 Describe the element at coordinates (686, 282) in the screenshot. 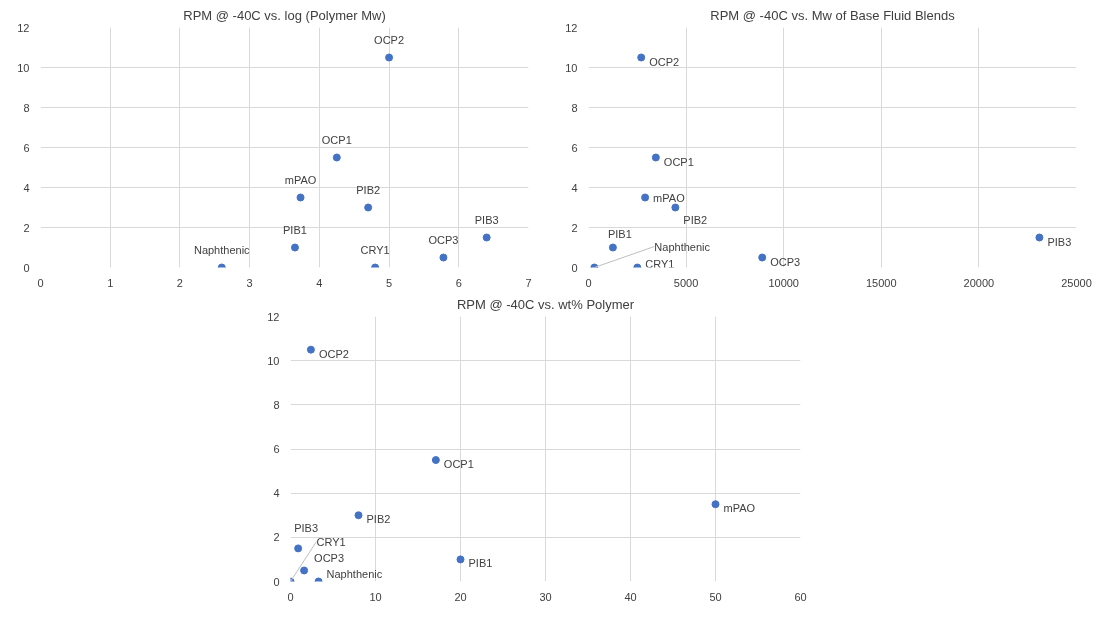

I see `x-tick-label: 5000` at that location.